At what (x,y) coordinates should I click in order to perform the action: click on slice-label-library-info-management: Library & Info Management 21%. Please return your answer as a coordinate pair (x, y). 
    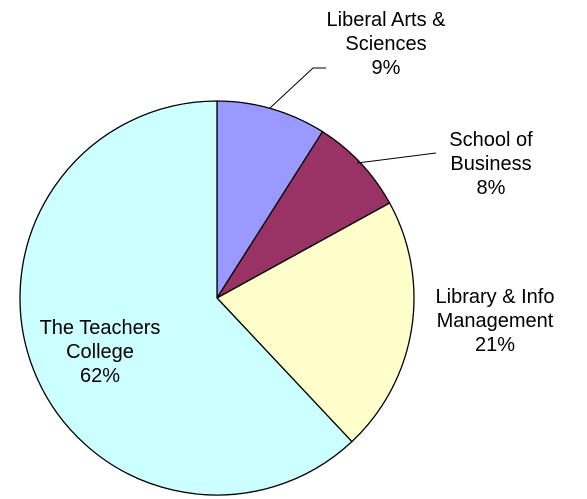
    Looking at the image, I should click on (495, 321).